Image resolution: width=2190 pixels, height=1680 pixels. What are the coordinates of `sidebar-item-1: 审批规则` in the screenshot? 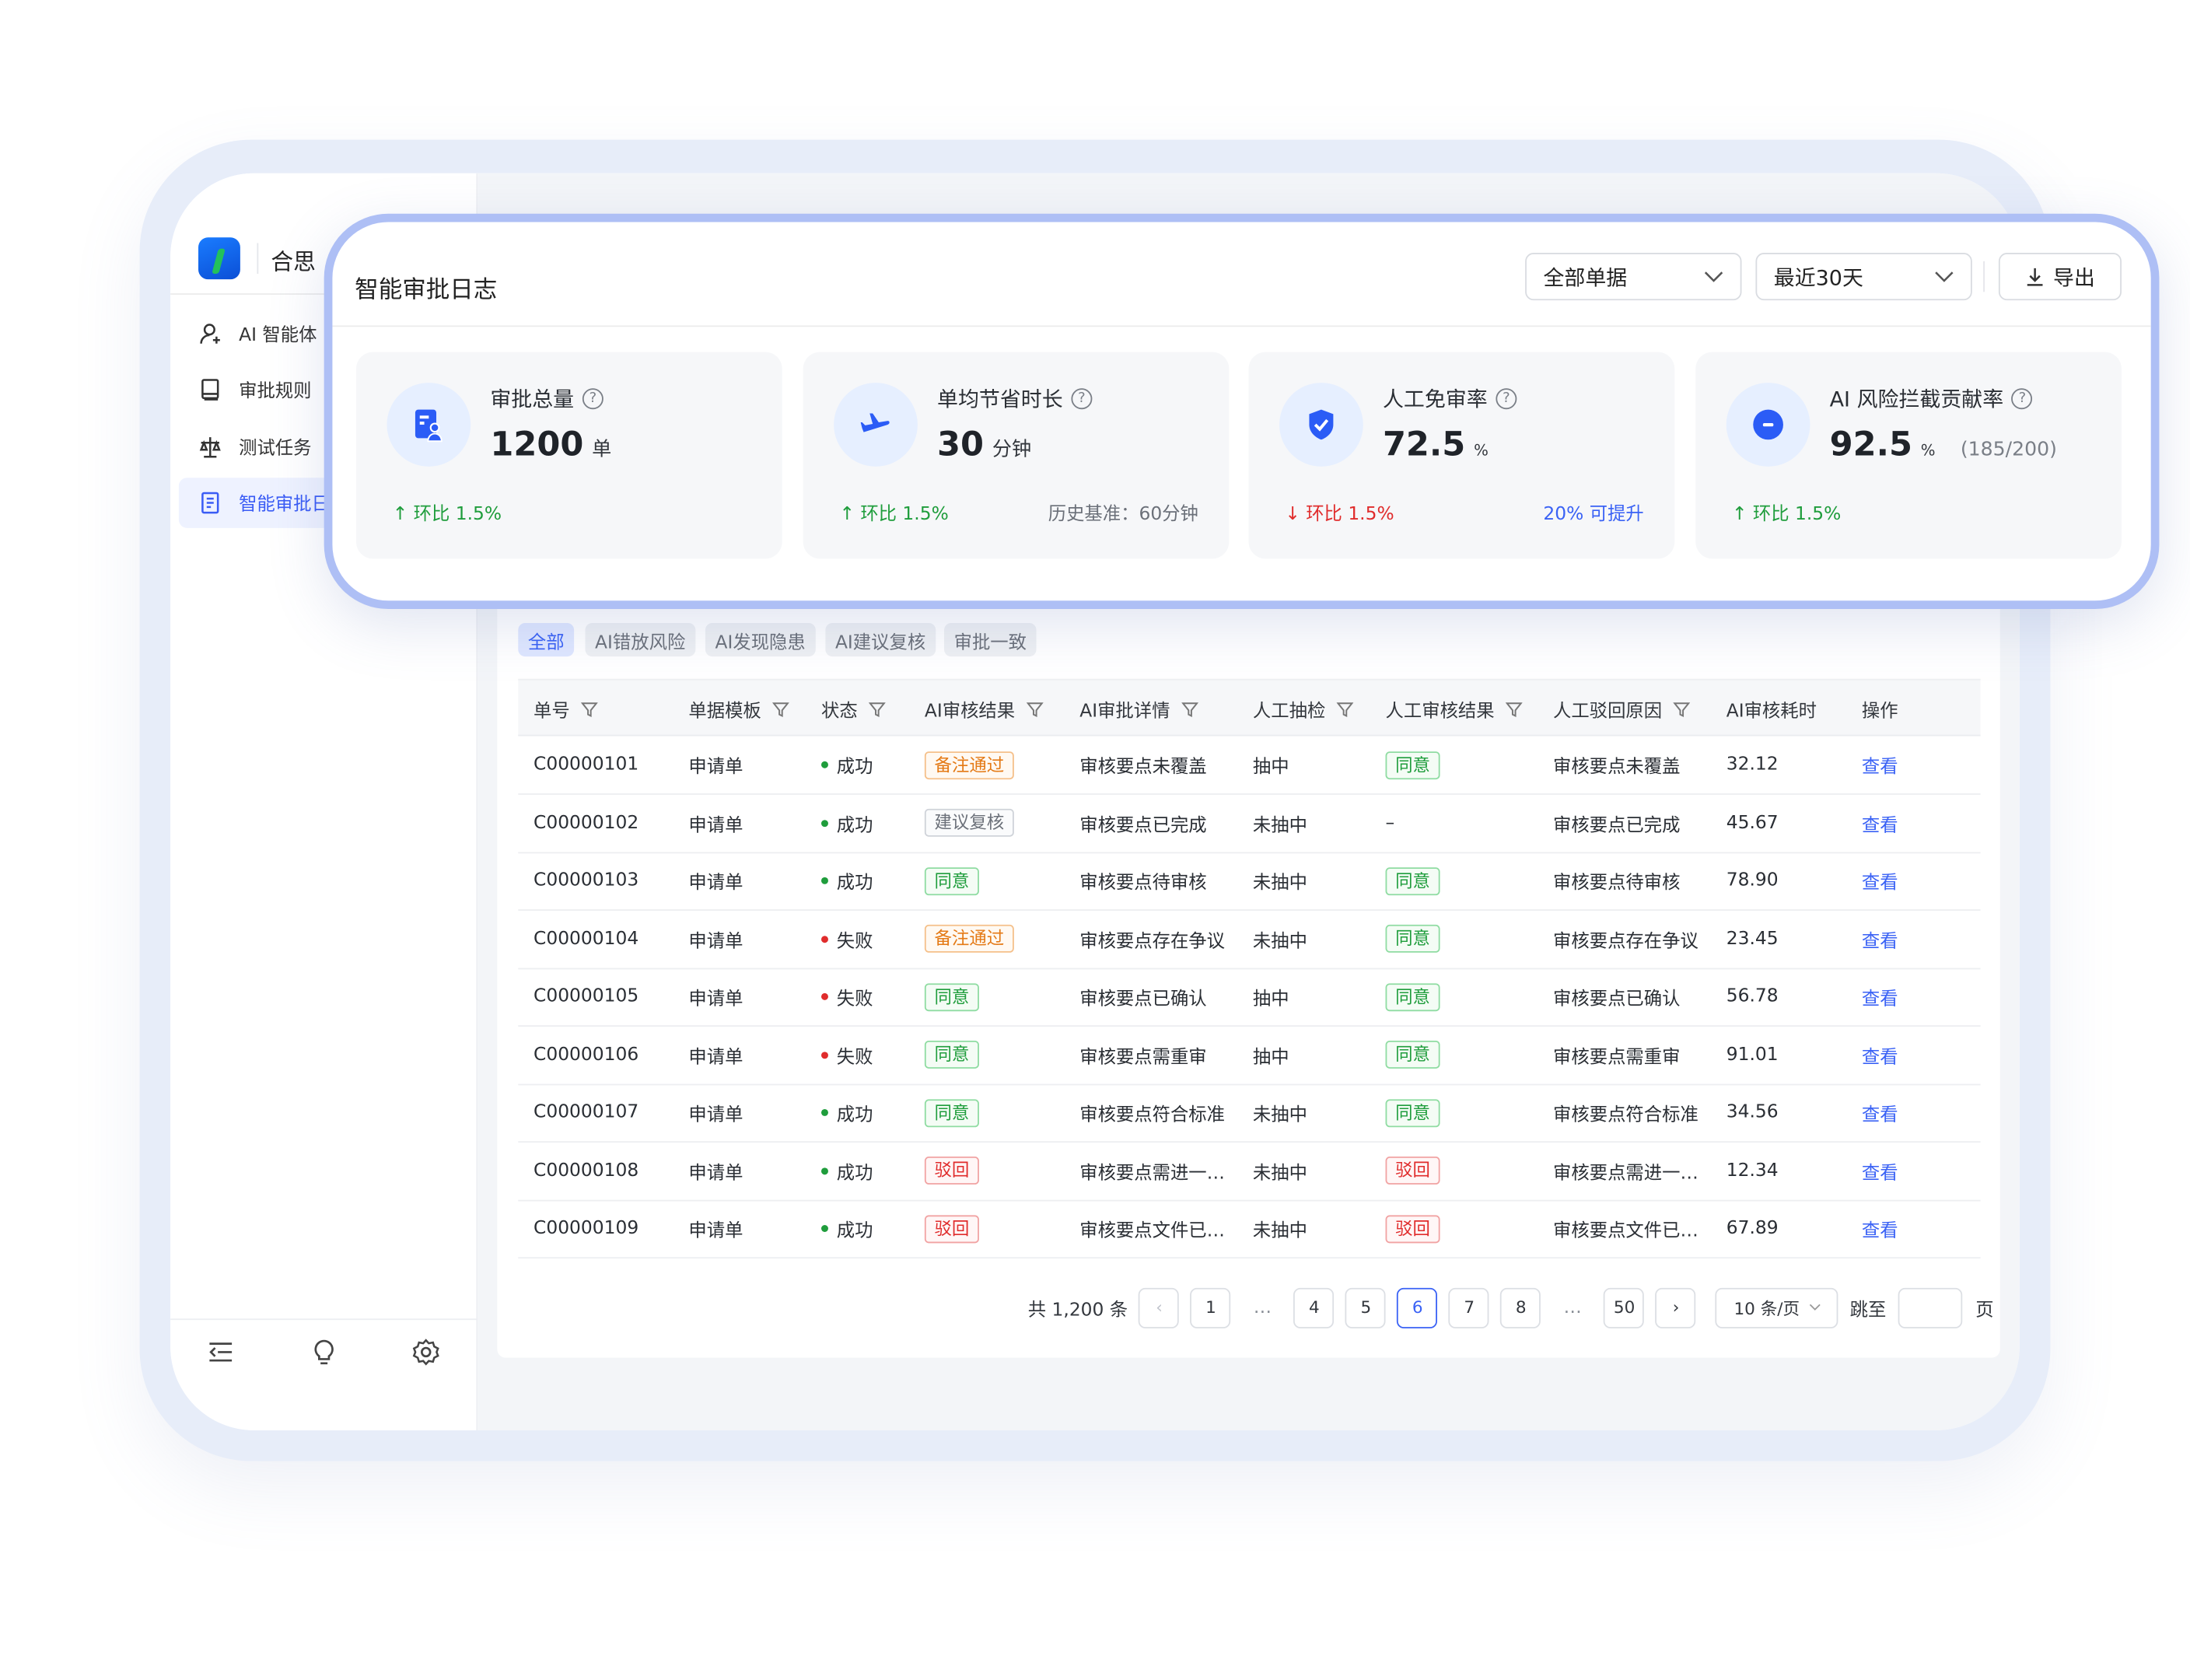 It's located at (328, 390).